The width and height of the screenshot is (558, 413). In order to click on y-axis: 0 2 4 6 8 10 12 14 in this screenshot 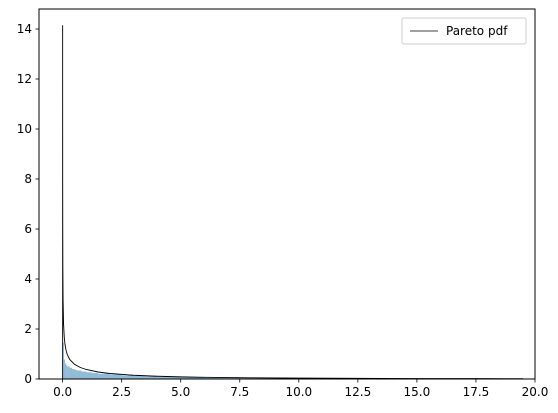, I will do `click(28, 204)`.